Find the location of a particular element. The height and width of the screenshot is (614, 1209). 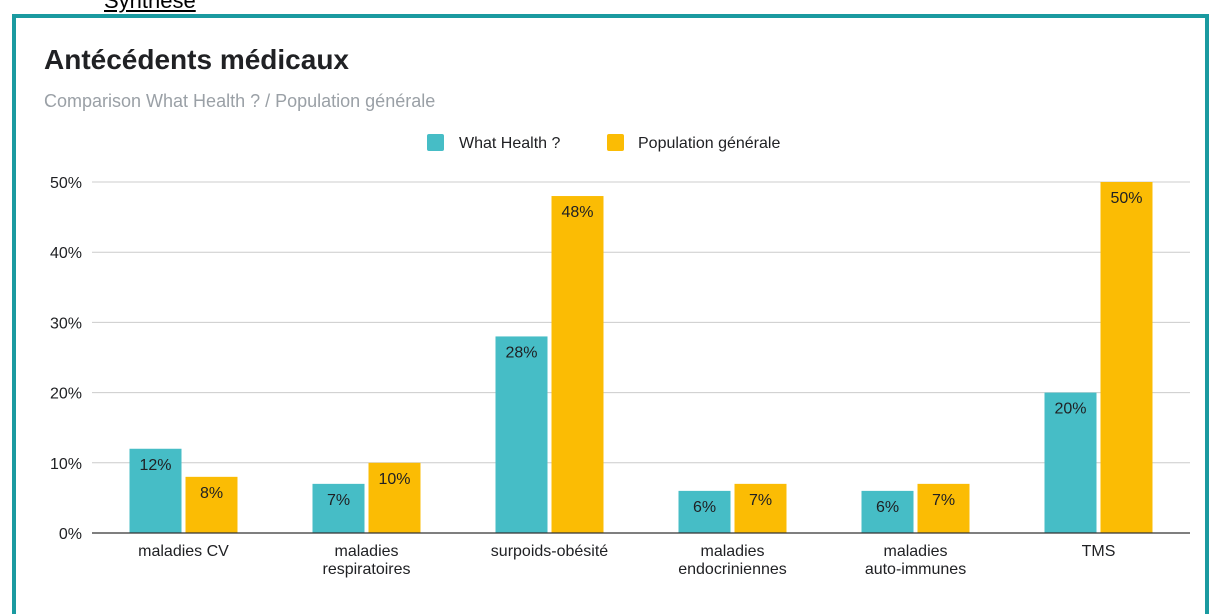

legend-label: What Health ? is located at coordinates (509, 143).